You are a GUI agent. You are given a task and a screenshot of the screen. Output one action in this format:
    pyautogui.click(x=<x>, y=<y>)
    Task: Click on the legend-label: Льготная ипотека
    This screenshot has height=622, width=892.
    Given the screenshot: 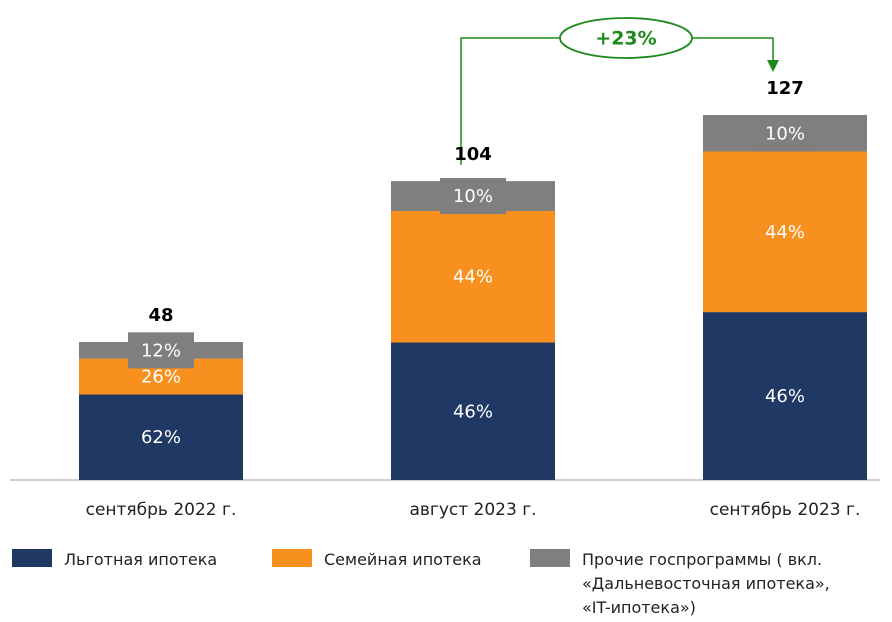 What is the action you would take?
    pyautogui.click(x=141, y=559)
    